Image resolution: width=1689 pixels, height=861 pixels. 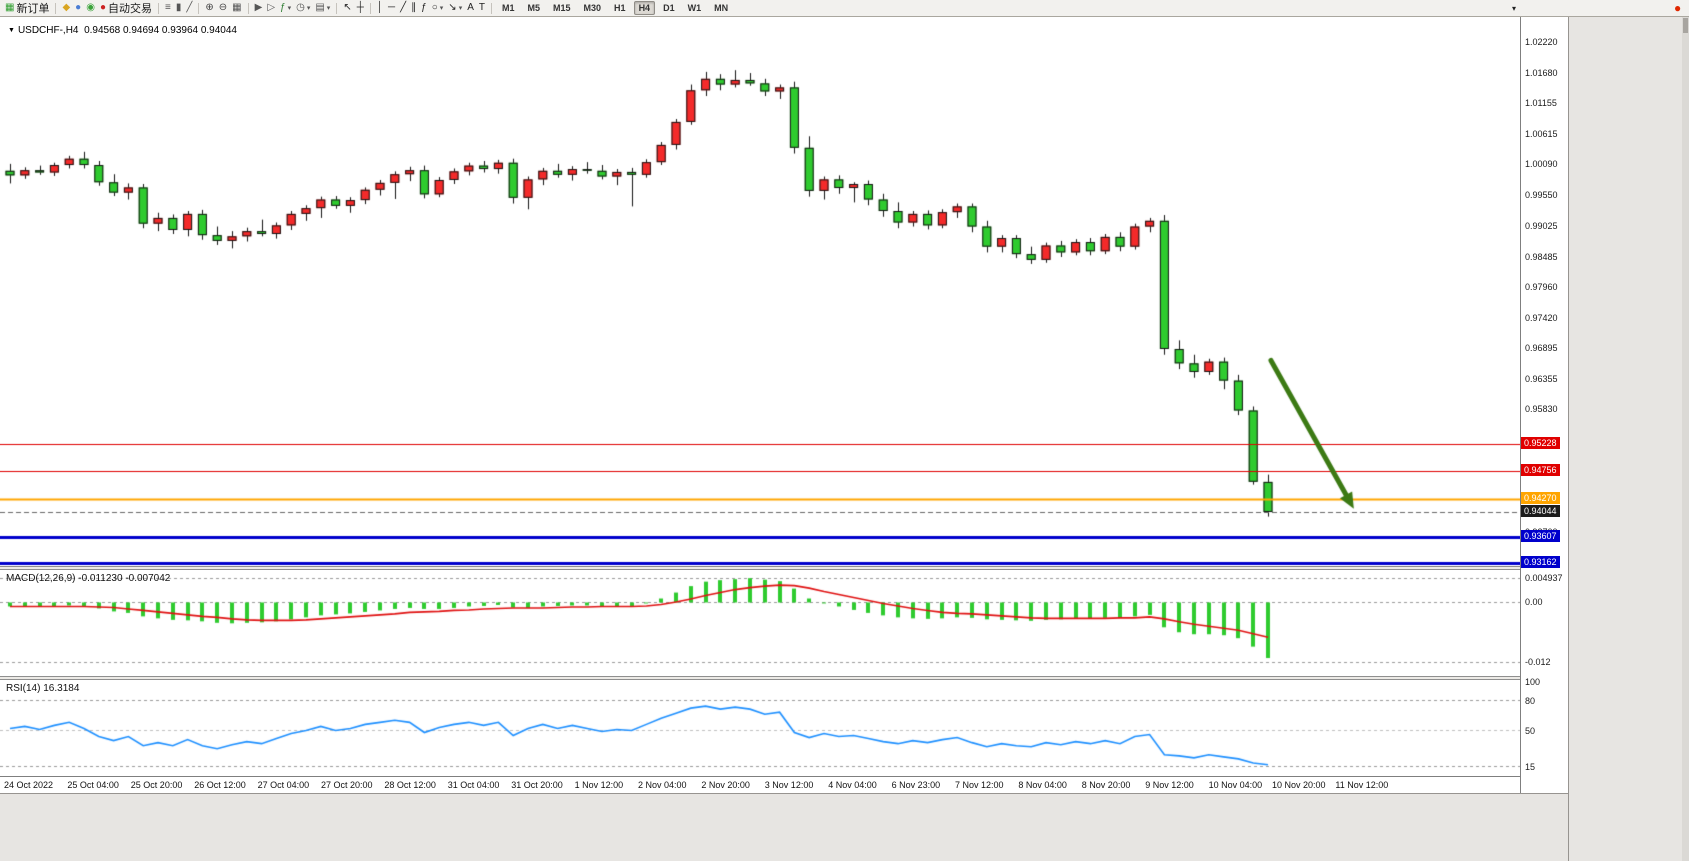 I want to click on bar-chart-icon: ≡, so click(x=167, y=7).